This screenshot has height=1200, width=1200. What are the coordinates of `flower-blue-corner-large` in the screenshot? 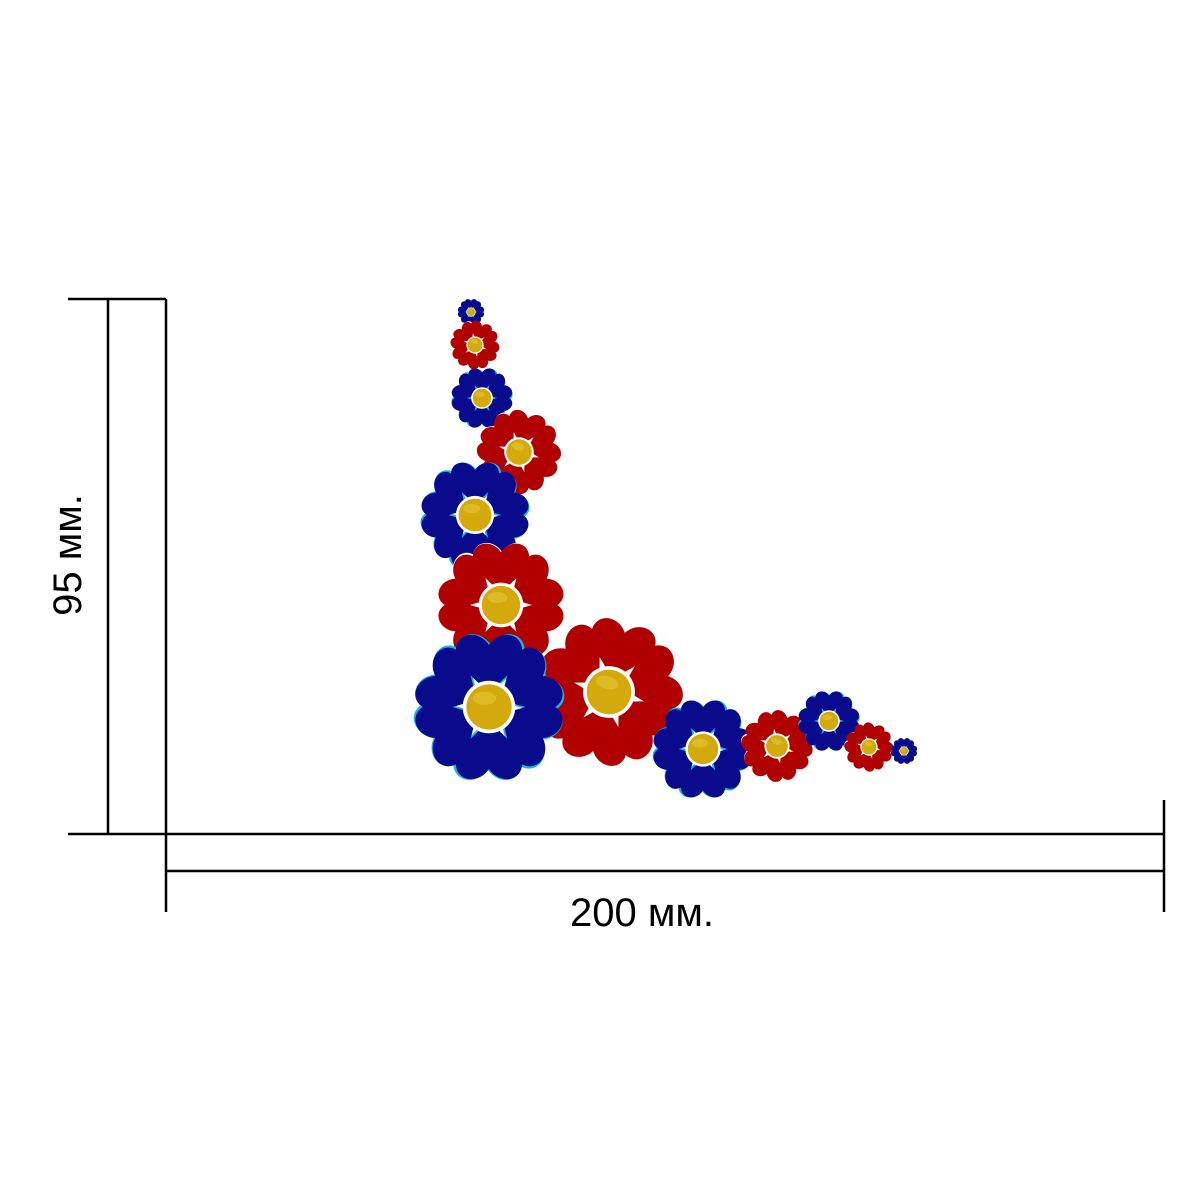 It's located at (489, 707).